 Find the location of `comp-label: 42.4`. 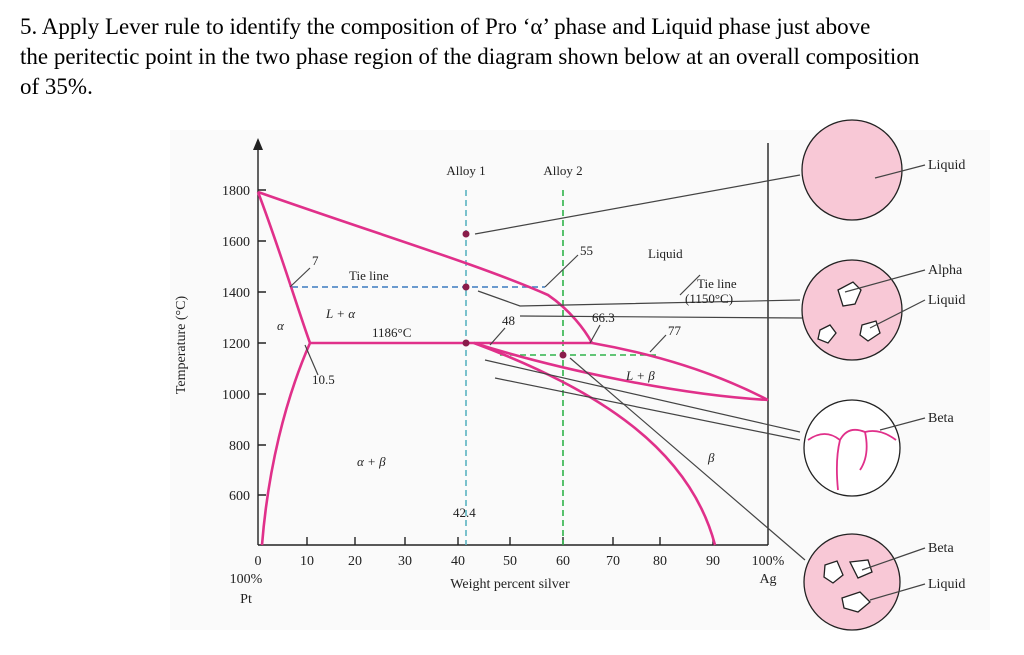

comp-label: 42.4 is located at coordinates (464, 512).